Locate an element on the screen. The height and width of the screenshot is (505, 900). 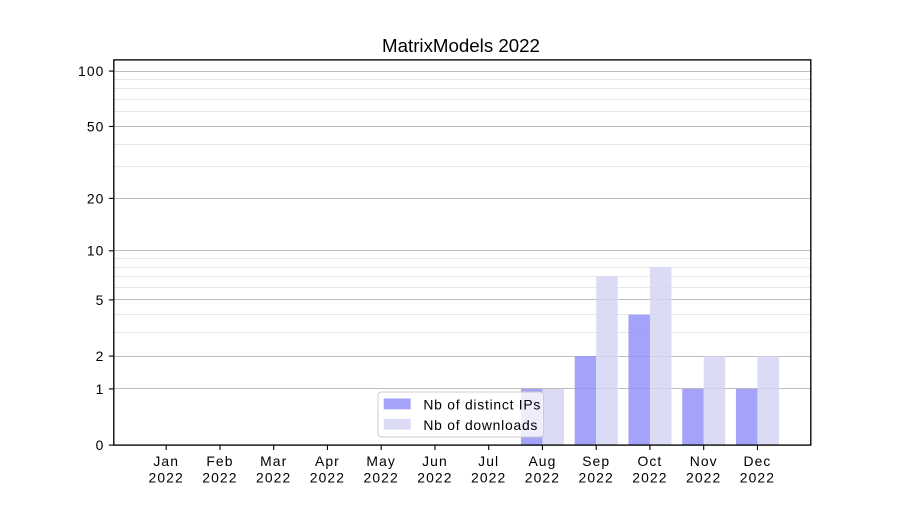
svg-text: Jan is located at coordinates (166, 461).